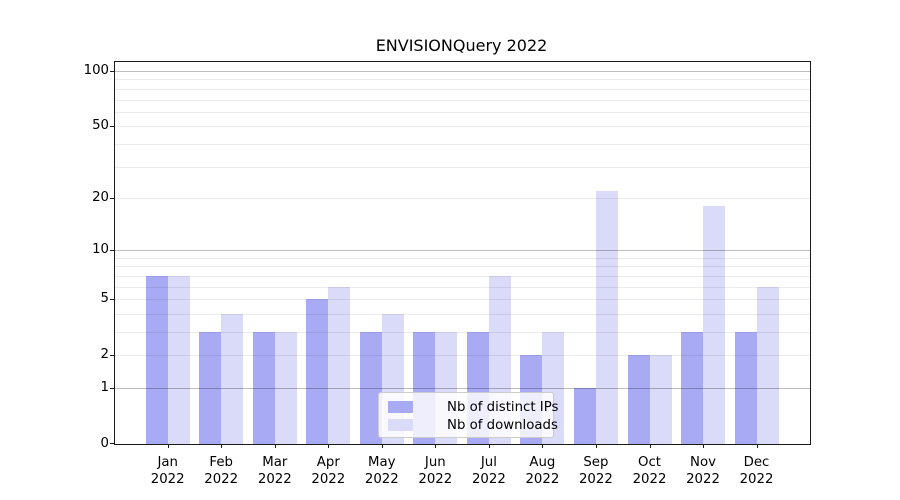 The image size is (900, 500). What do you see at coordinates (596, 471) in the screenshot?
I see `x-tick-label: Sep 2022` at bounding box center [596, 471].